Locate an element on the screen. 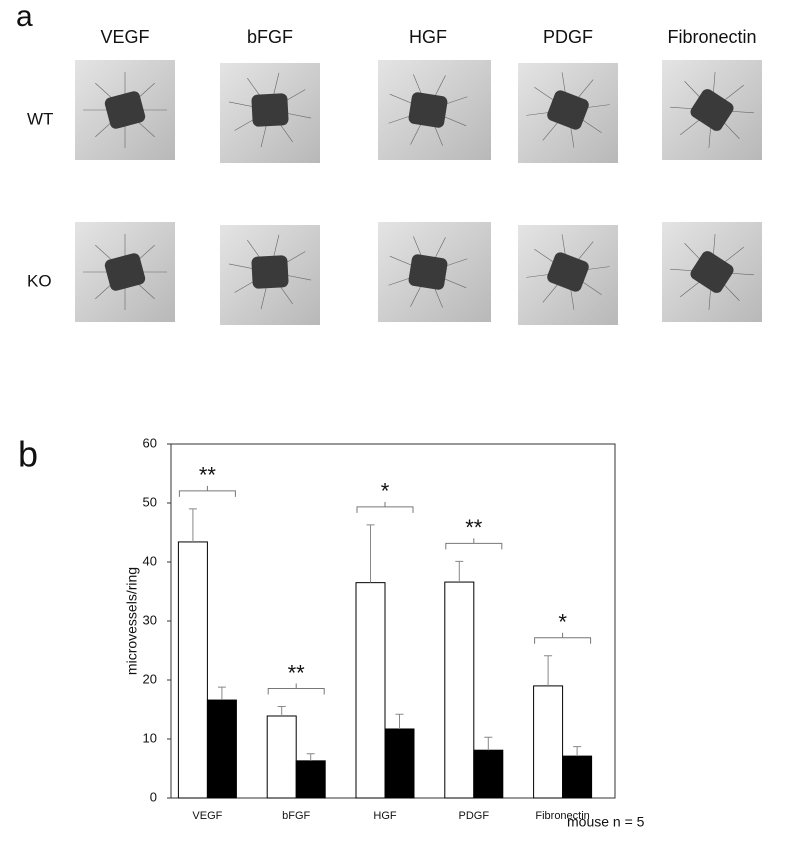  panel-label: a is located at coordinates (24, 16).